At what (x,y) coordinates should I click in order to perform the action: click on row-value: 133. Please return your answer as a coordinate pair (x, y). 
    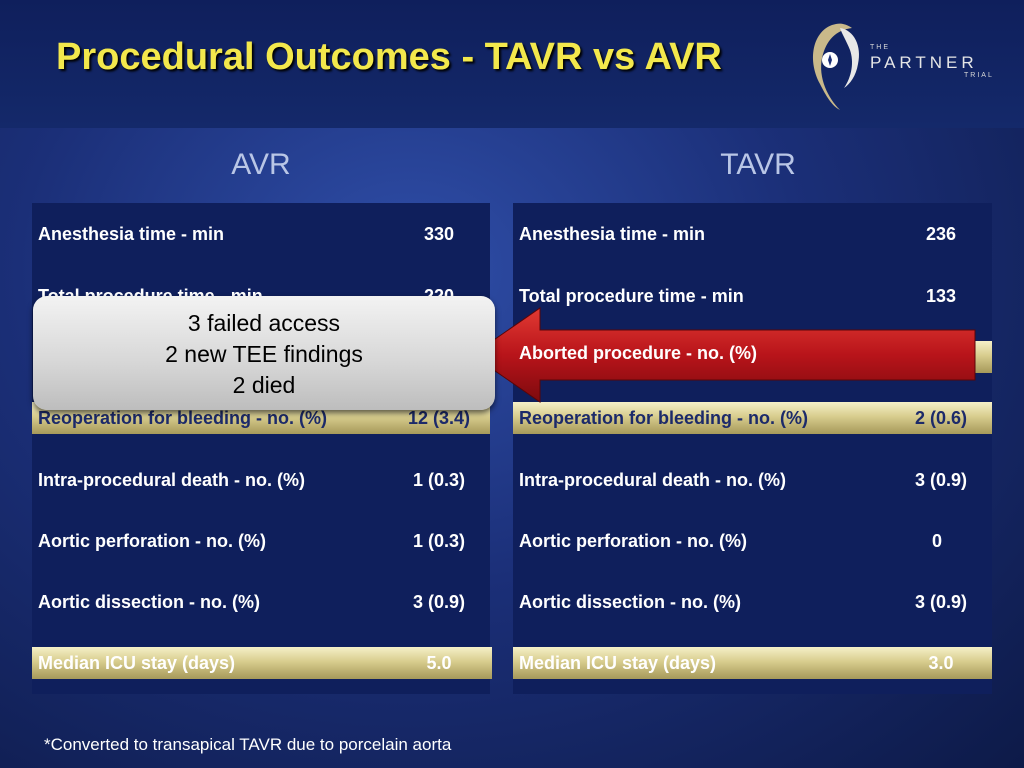
    Looking at the image, I should click on (941, 295).